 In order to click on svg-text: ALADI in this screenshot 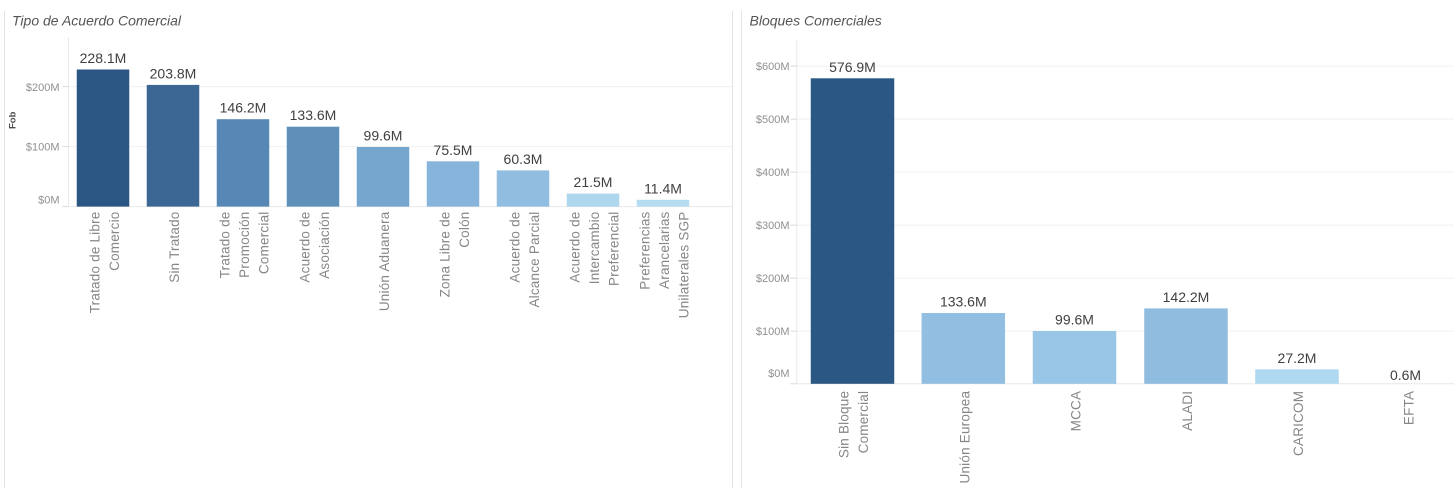, I will do `click(1187, 411)`.